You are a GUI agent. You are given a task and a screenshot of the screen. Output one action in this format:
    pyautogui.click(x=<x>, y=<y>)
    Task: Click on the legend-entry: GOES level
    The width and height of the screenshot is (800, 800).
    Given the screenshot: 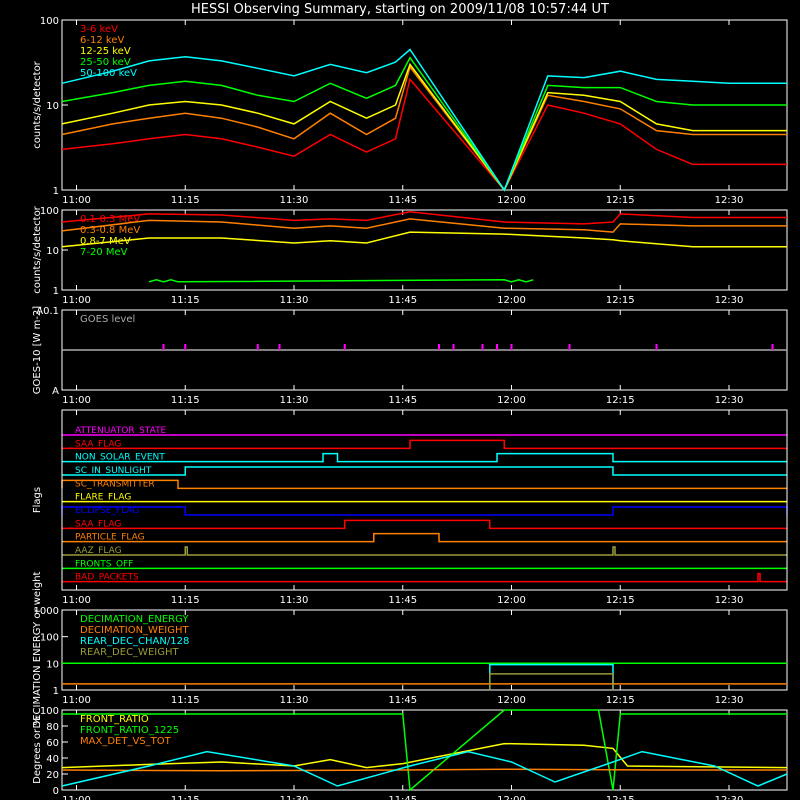 What is the action you would take?
    pyautogui.click(x=107, y=319)
    